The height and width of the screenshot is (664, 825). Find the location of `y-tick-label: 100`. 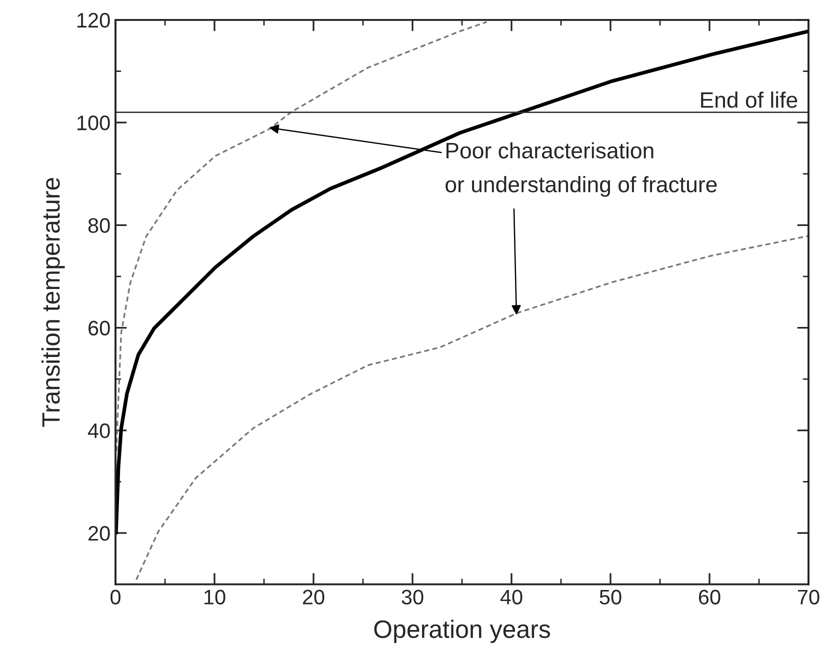

y-tick-label: 100 is located at coordinates (93, 123).